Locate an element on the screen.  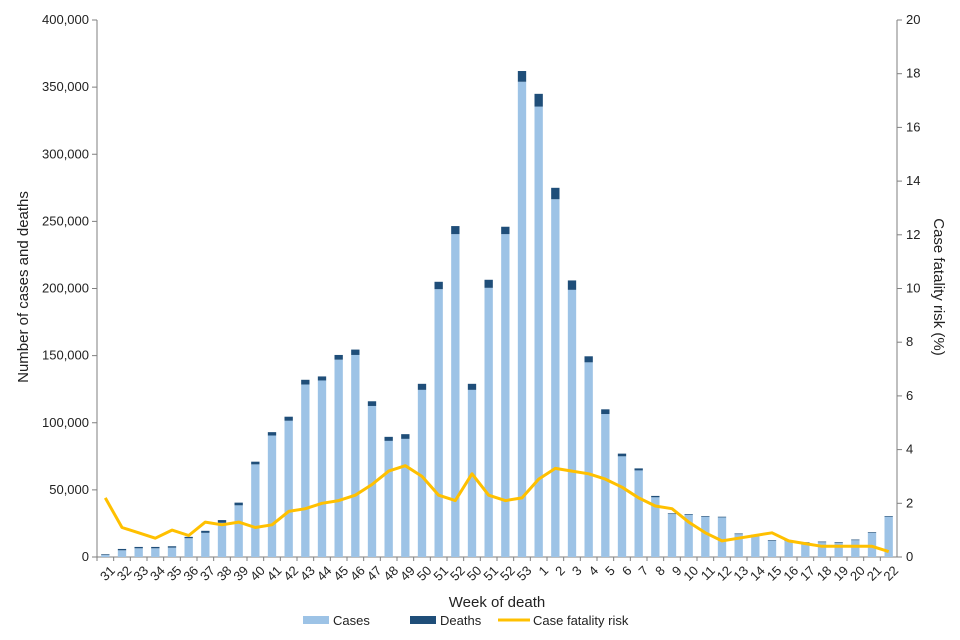
y2-tick-label: 16 is located at coordinates (913, 126).